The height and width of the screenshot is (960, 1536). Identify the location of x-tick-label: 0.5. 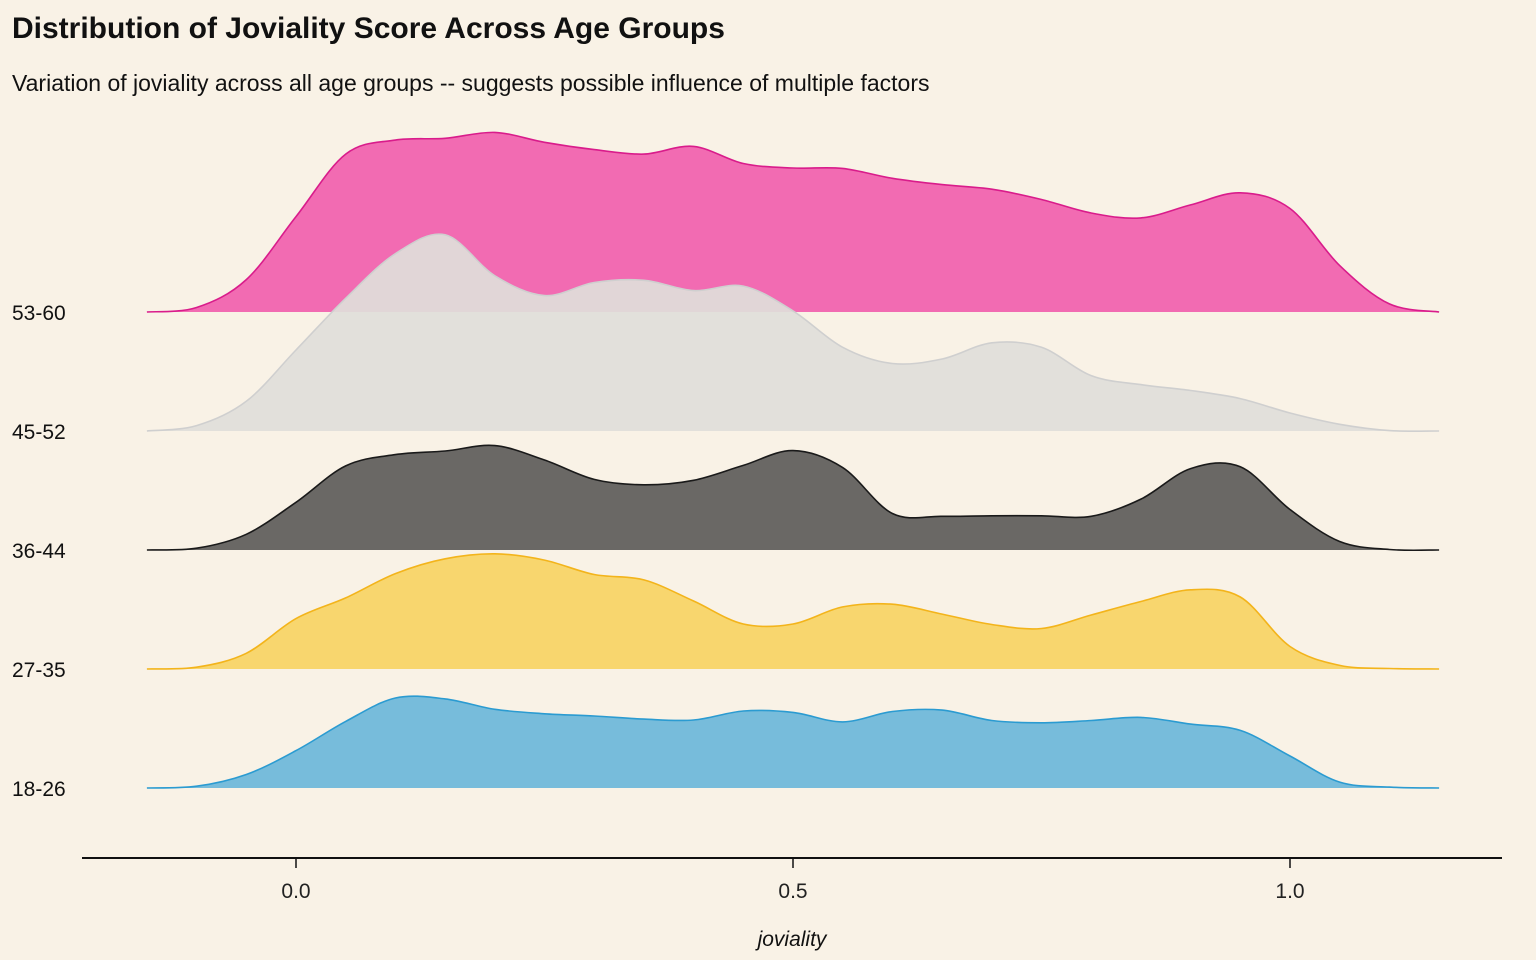
(792, 891).